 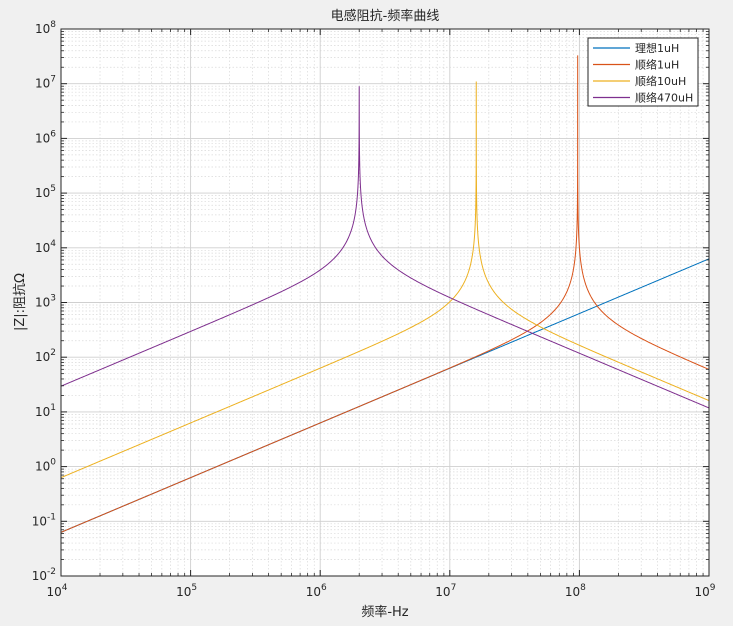 What do you see at coordinates (316, 591) in the screenshot?
I see `x-tick-label: 10⁶` at bounding box center [316, 591].